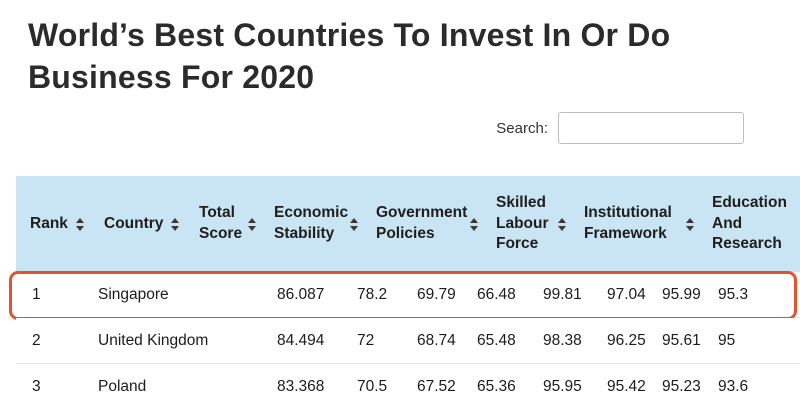 This screenshot has width=800, height=400. Describe the element at coordinates (436, 294) in the screenshot. I see `score-cell: 69.79` at that location.